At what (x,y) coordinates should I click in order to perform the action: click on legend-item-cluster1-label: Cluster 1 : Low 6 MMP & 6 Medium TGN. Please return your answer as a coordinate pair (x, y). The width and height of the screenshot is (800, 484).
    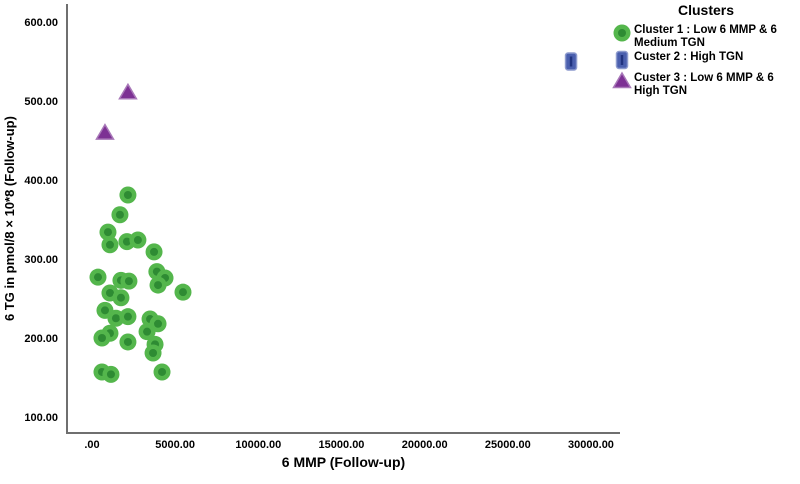
    Looking at the image, I should click on (705, 36).